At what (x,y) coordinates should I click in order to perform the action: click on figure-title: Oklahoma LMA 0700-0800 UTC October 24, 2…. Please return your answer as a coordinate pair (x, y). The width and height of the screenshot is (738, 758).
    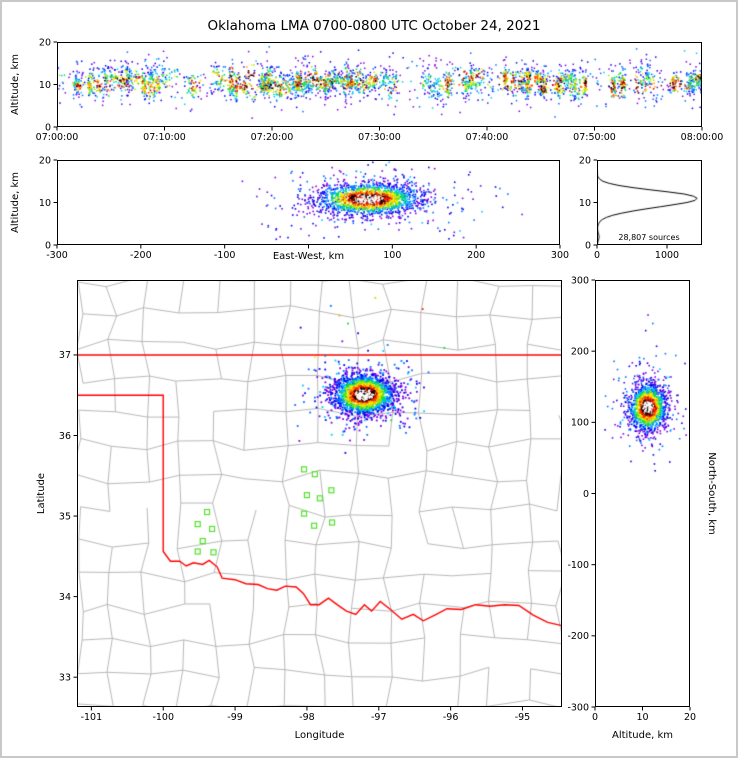
    Looking at the image, I should click on (373, 26).